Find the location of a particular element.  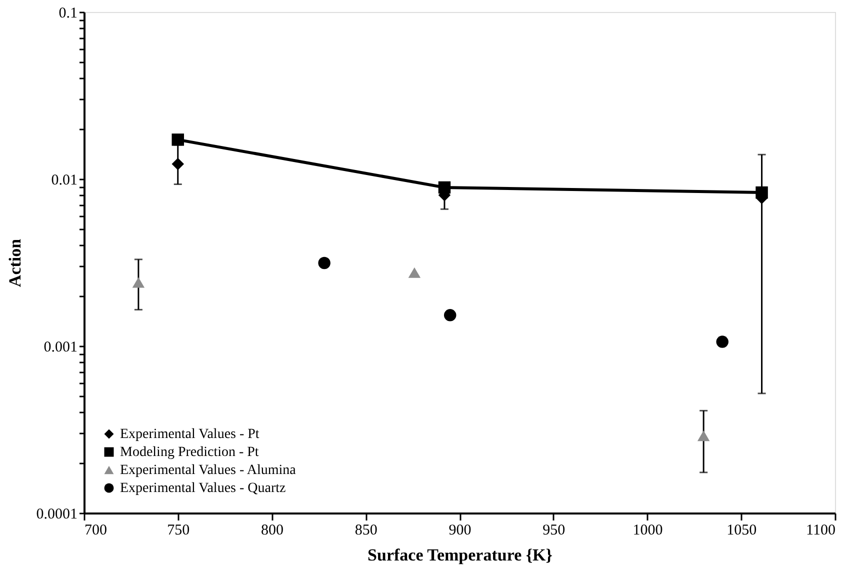

x-tick-label: 1000 is located at coordinates (647, 530).